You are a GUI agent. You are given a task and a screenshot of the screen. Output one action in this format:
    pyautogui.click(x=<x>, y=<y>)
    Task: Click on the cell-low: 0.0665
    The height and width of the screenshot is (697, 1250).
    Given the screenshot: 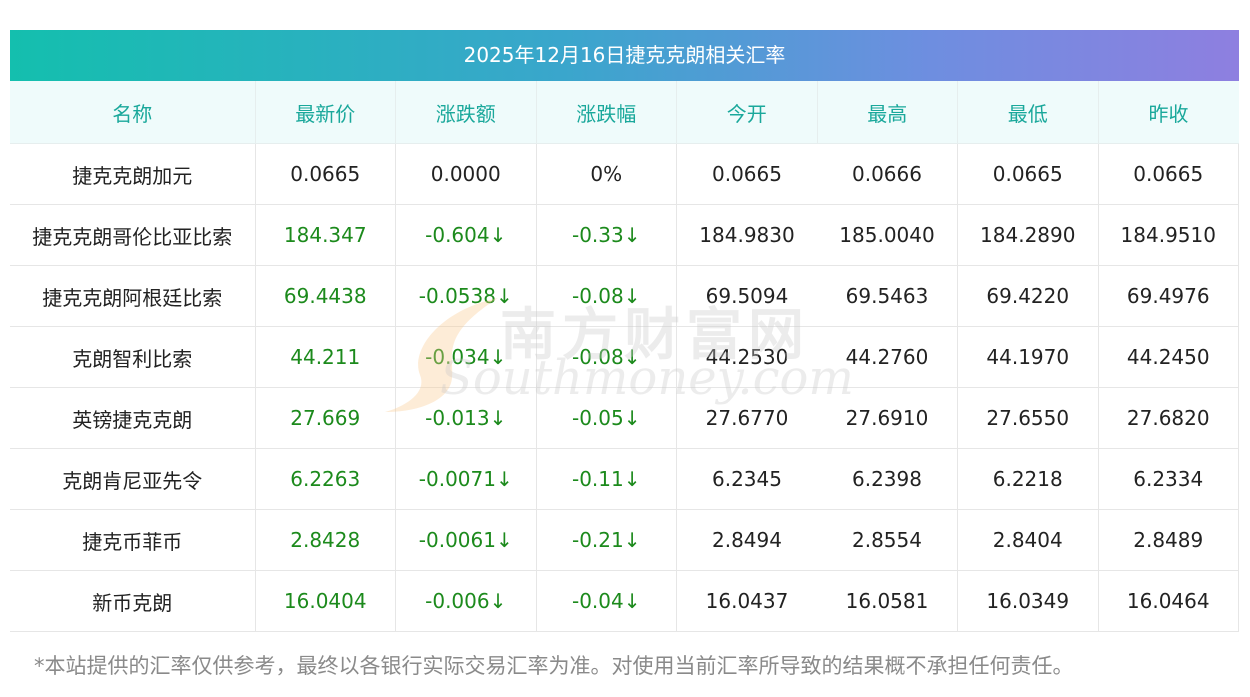 What is the action you would take?
    pyautogui.click(x=1028, y=174)
    